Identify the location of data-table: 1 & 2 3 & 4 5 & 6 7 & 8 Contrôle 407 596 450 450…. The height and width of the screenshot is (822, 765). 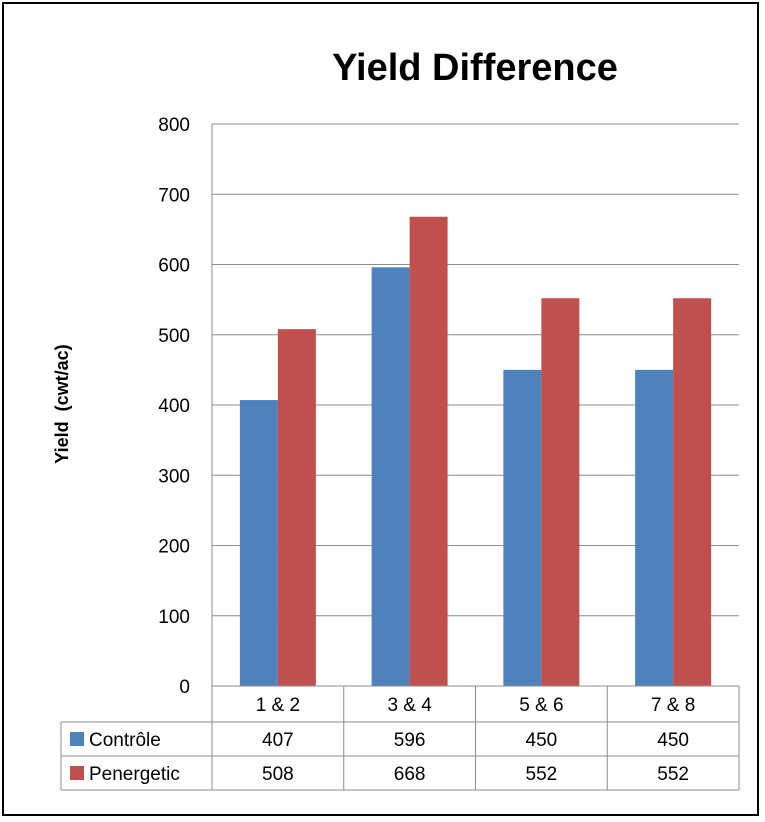
(400, 738).